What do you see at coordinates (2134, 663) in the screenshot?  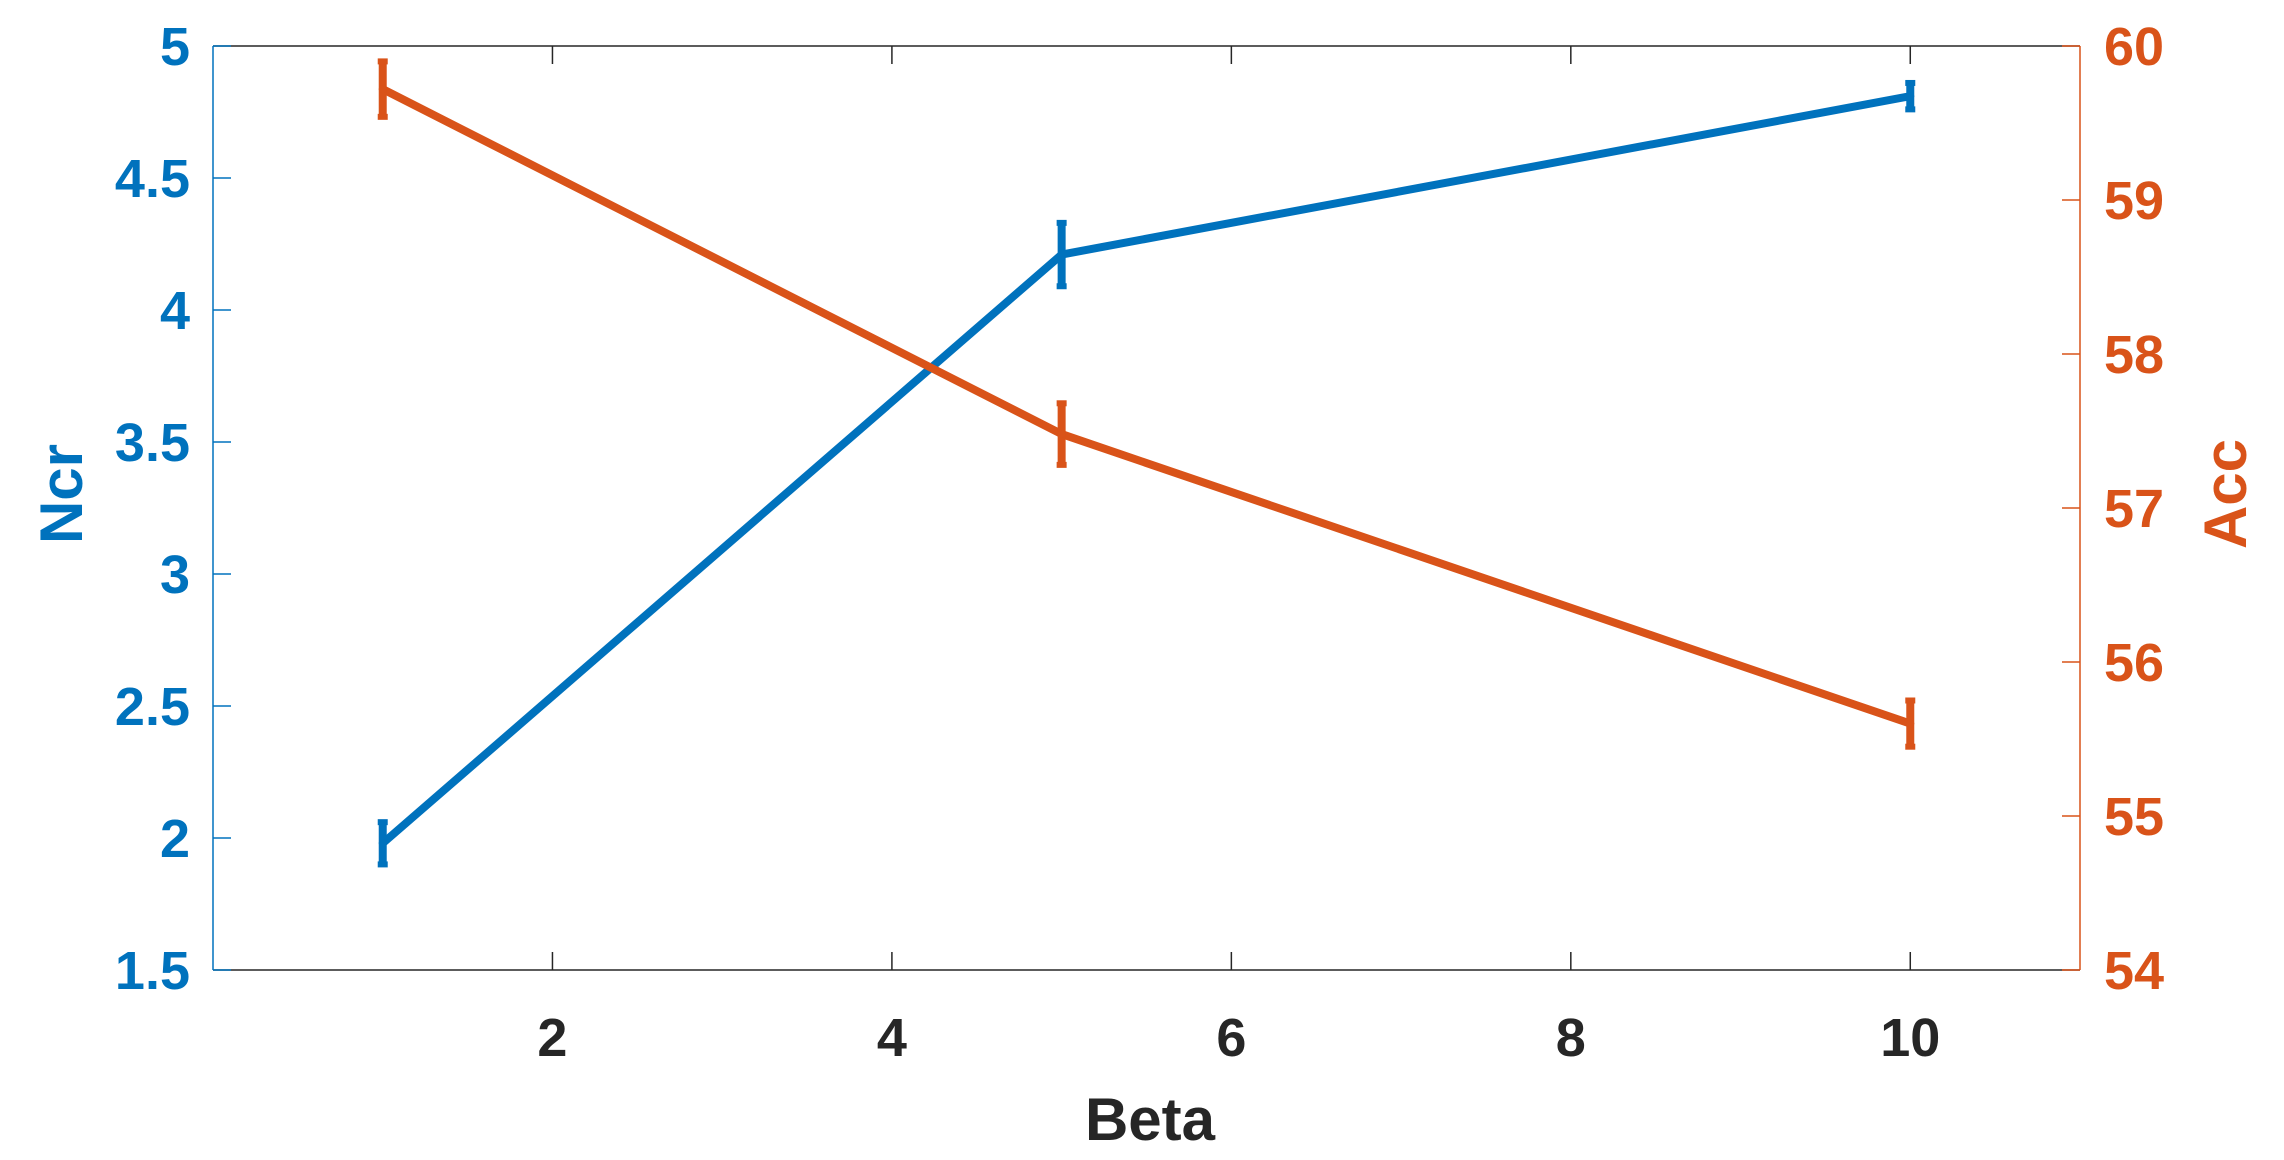 I see `y-right-tick-label: 56` at bounding box center [2134, 663].